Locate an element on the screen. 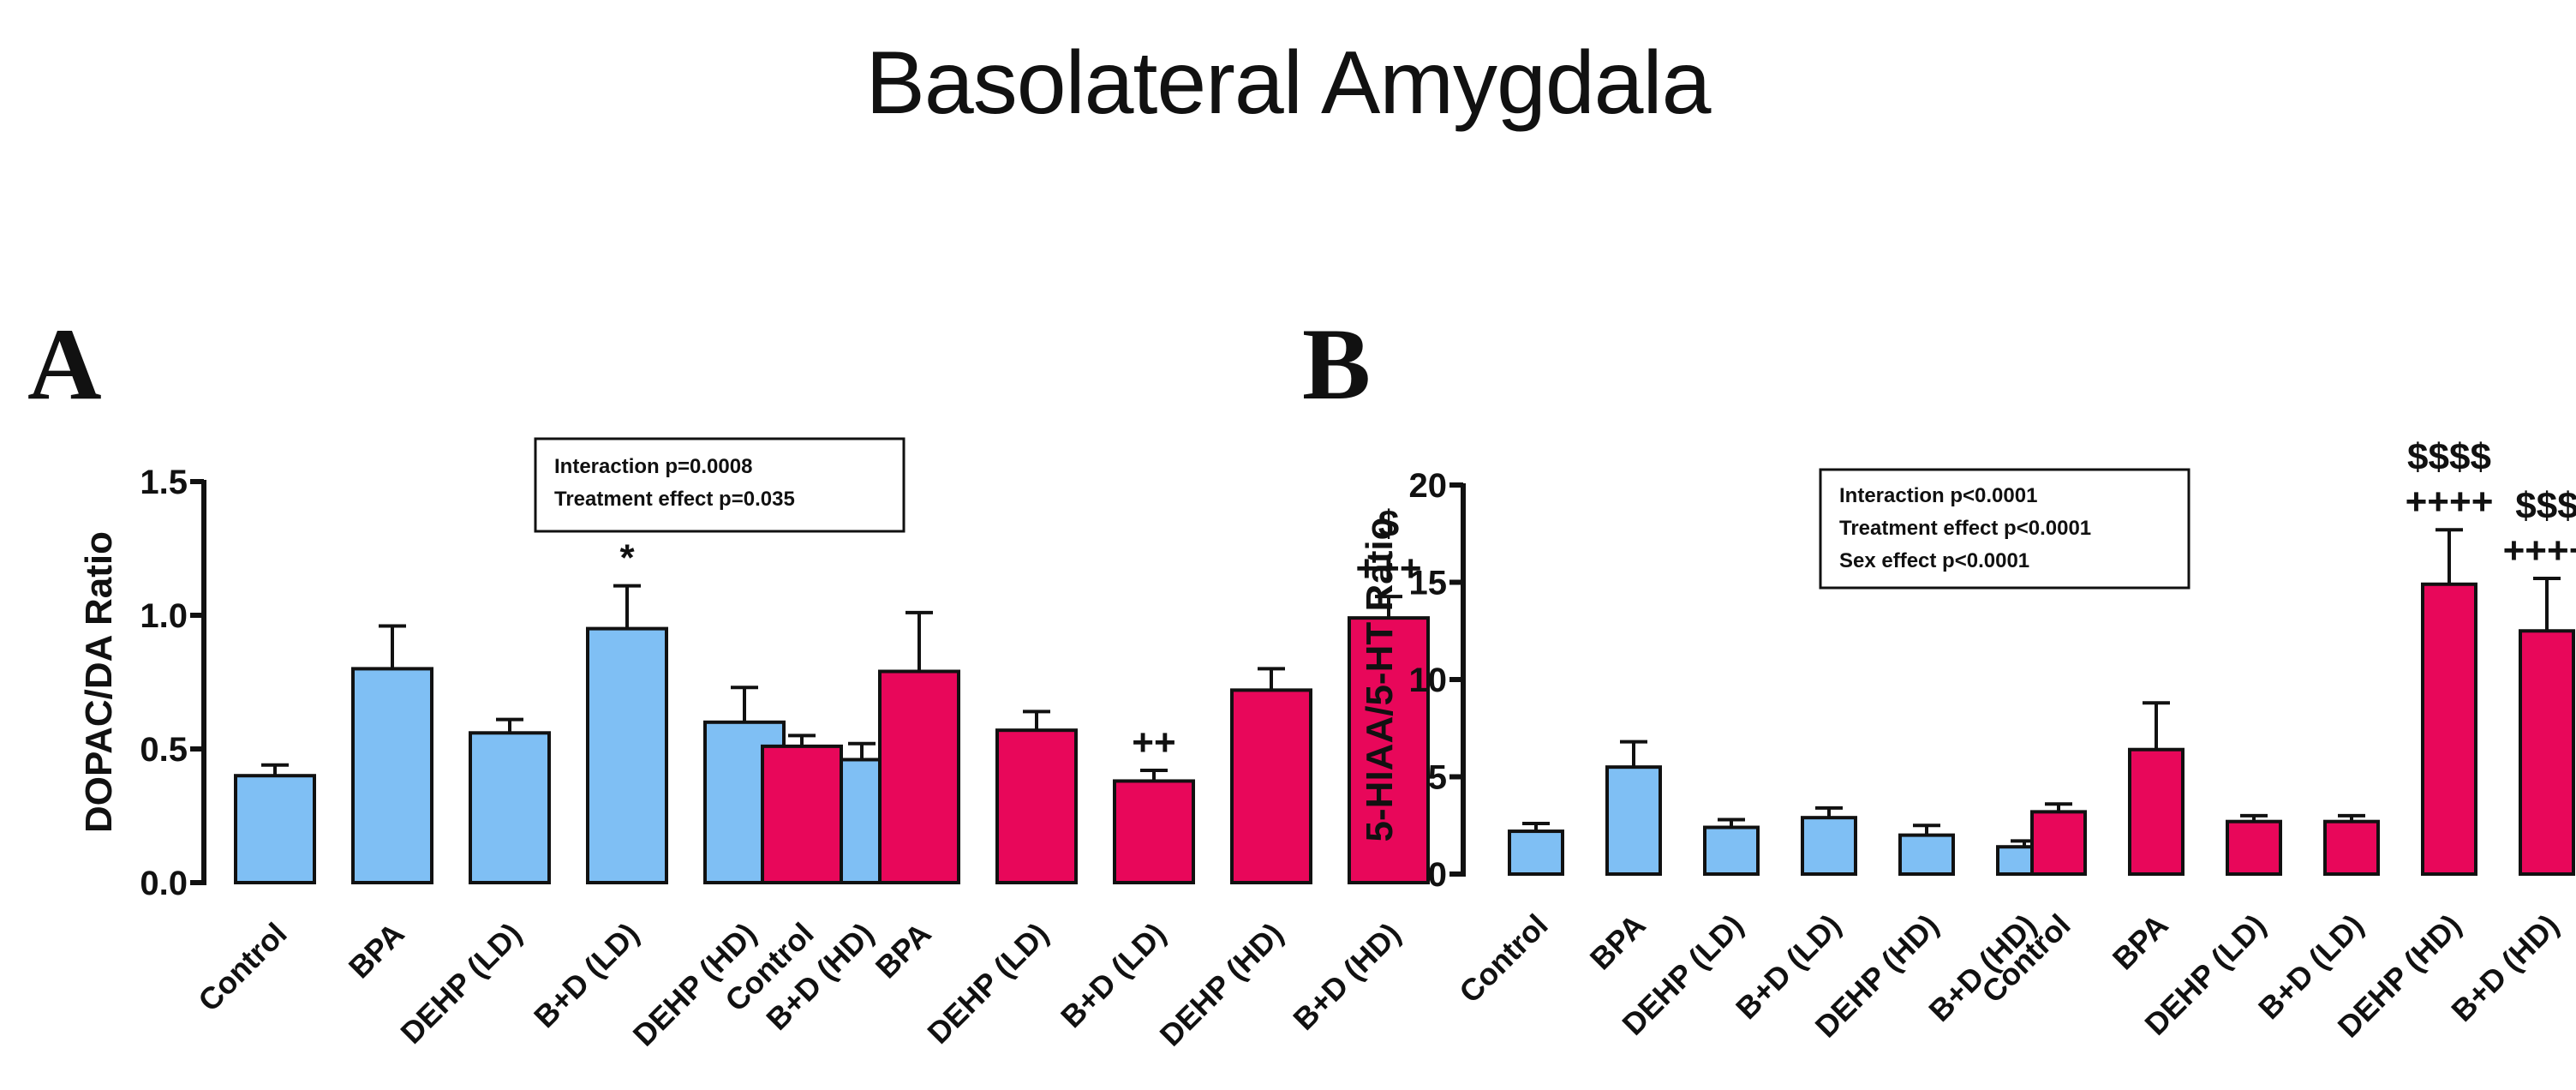 Image resolution: width=2576 pixels, height=1090 pixels. y-axis-label: DOPAC/DA Ratio is located at coordinates (99, 682).